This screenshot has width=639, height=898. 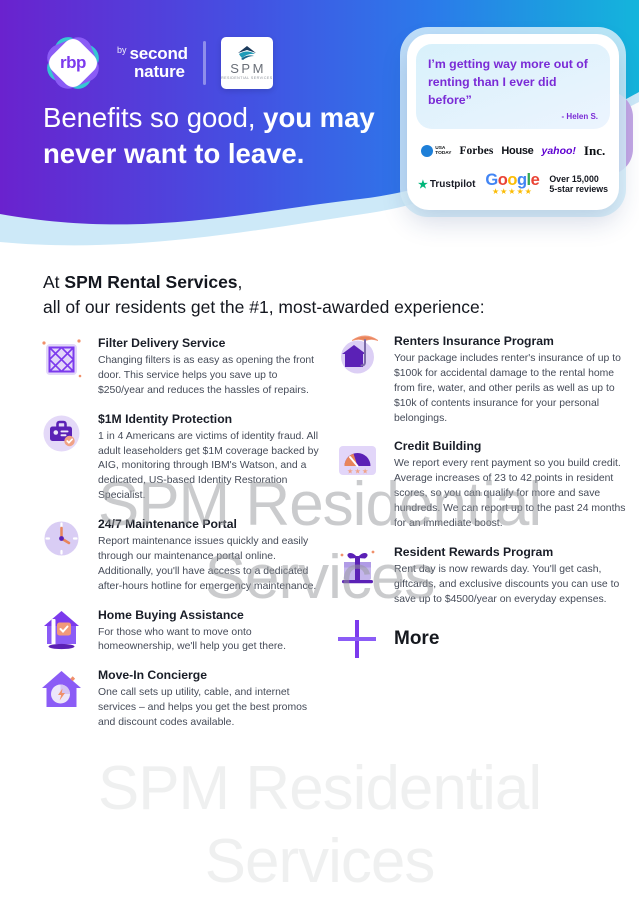 What do you see at coordinates (61, 538) in the screenshot?
I see `clock-icon` at bounding box center [61, 538].